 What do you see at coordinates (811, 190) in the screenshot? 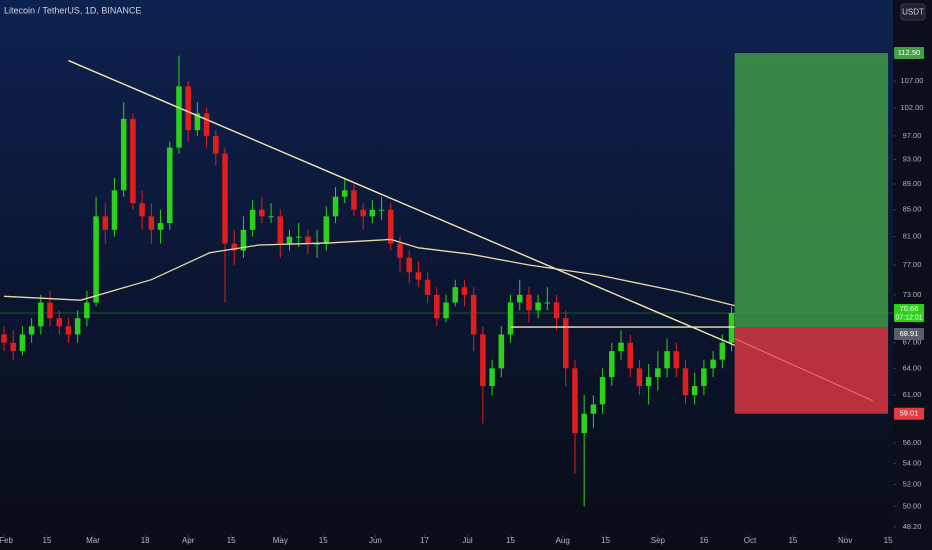
I see `target-zone` at bounding box center [811, 190].